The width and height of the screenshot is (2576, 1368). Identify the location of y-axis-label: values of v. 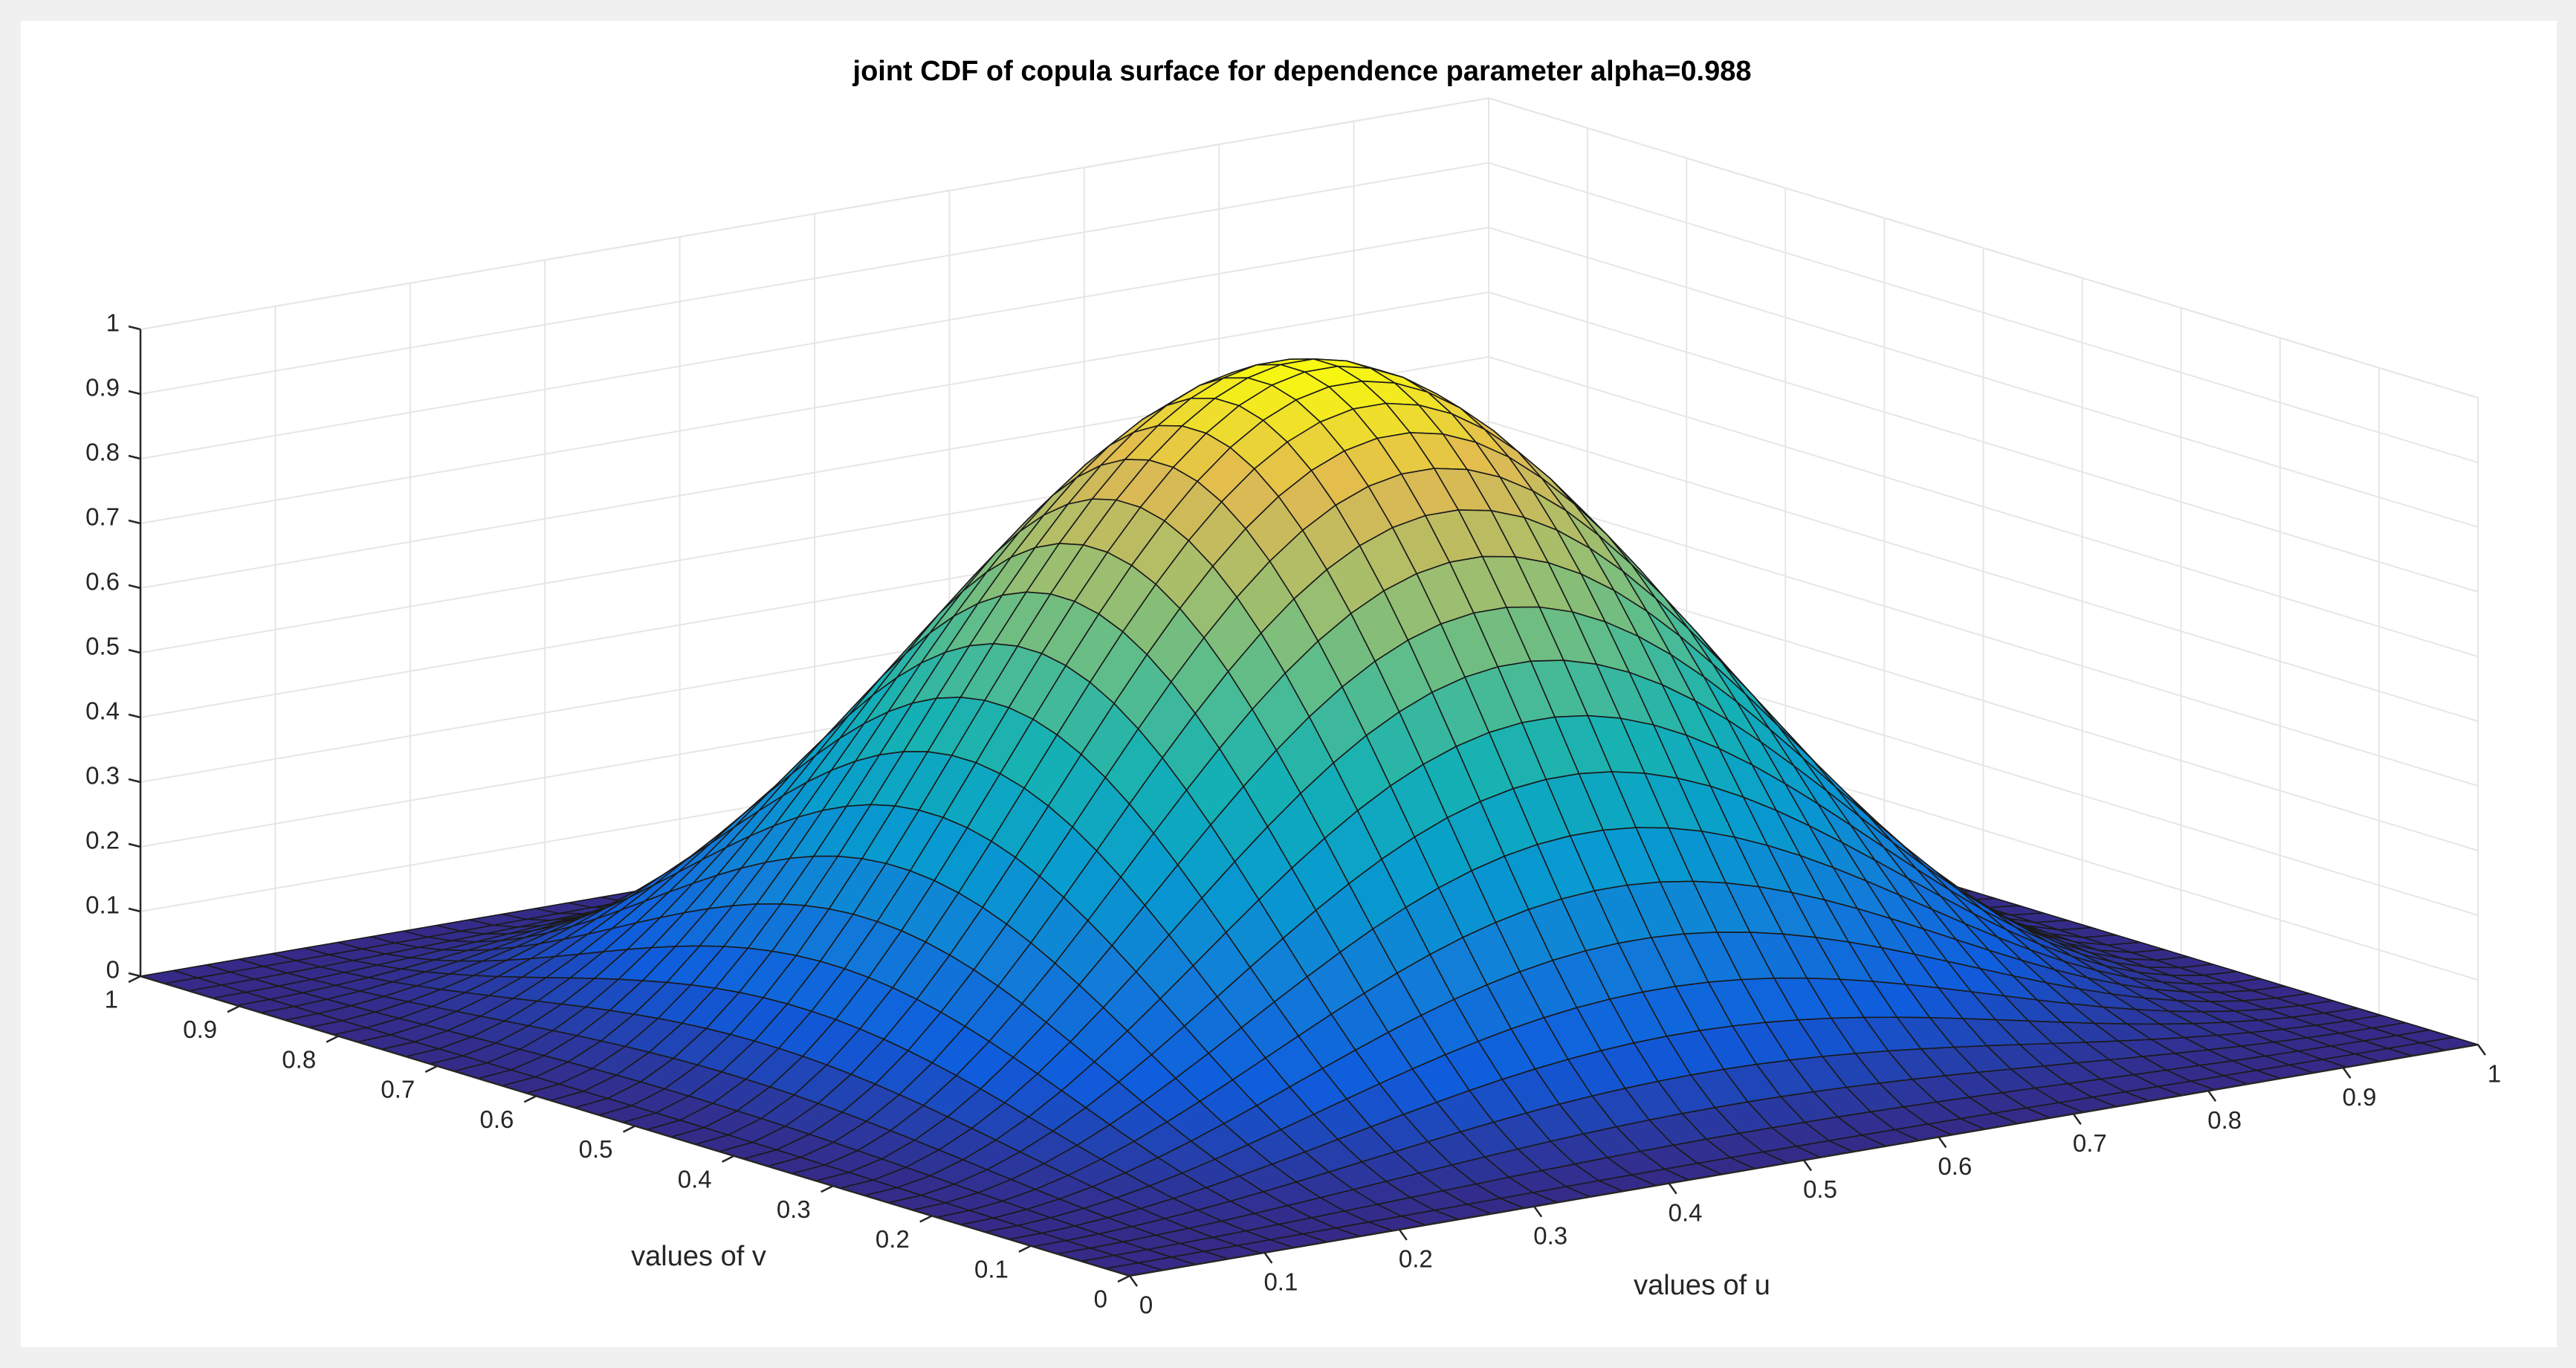
(699, 1256).